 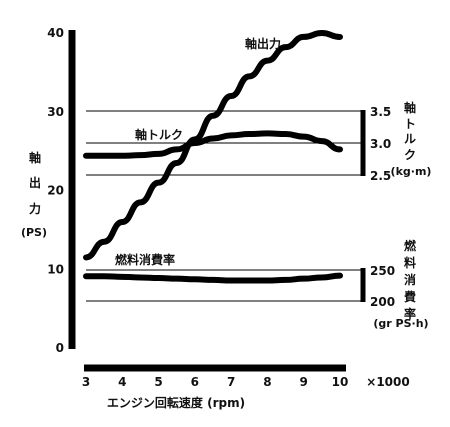 What do you see at coordinates (410, 139) in the screenshot?
I see `y-right-torque-label-char: ル` at bounding box center [410, 139].